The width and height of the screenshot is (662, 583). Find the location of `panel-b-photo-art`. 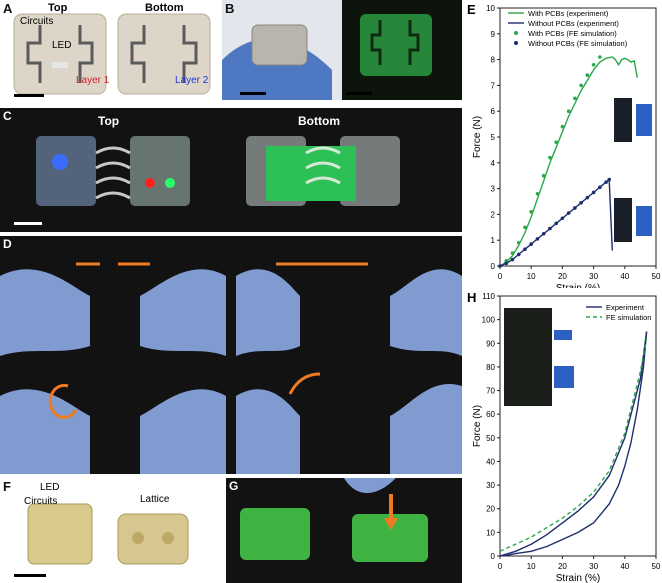

panel-b-photo-art is located at coordinates (342, 50).